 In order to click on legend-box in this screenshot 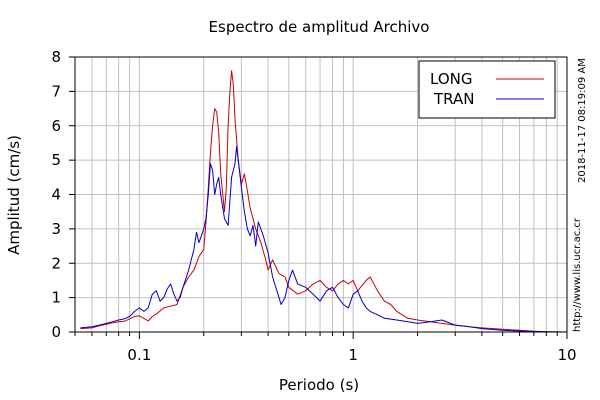, I will do `click(487, 89)`.